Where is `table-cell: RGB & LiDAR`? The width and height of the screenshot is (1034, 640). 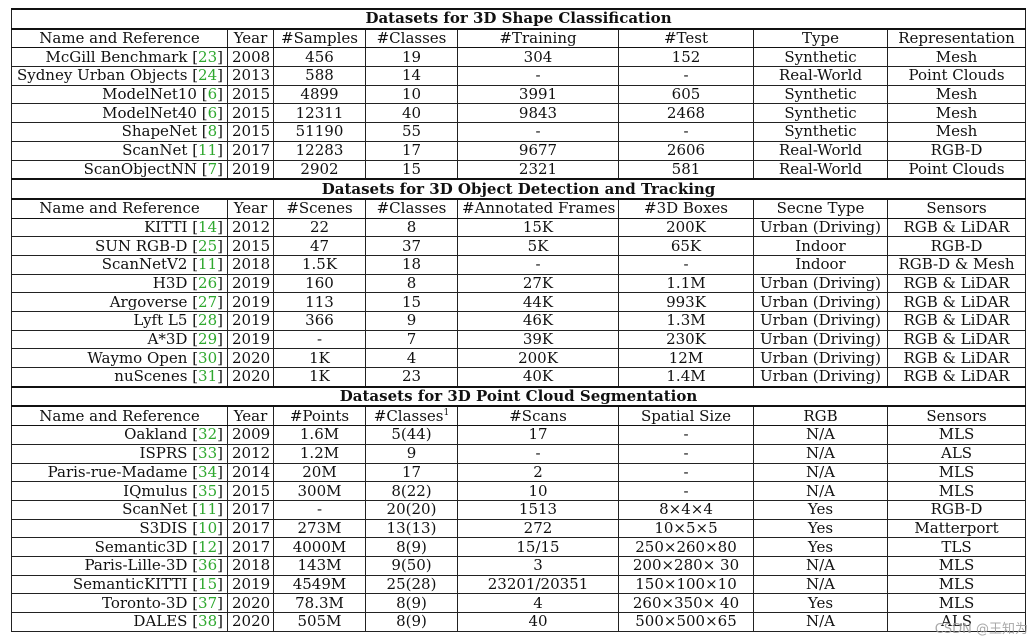
table-cell: RGB & LiDAR is located at coordinates (956, 358).